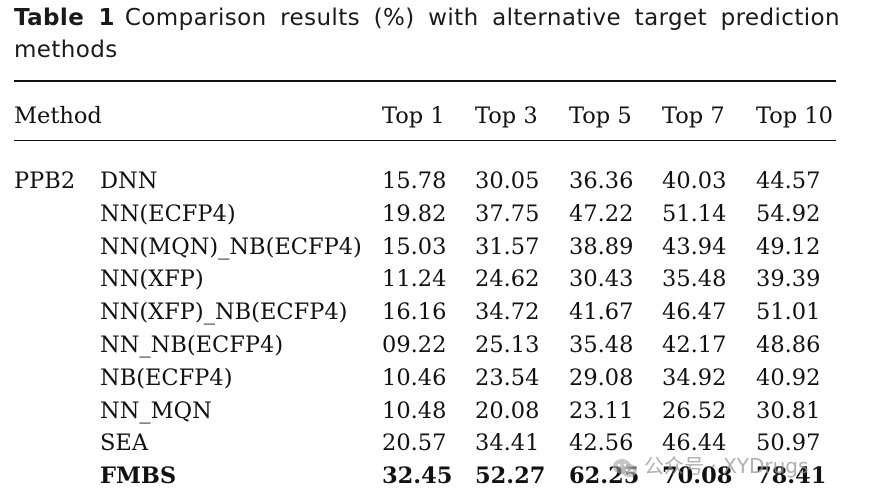 The image size is (870, 501). Describe the element at coordinates (788, 181) in the screenshot. I see `cell-top10: 44.57` at that location.